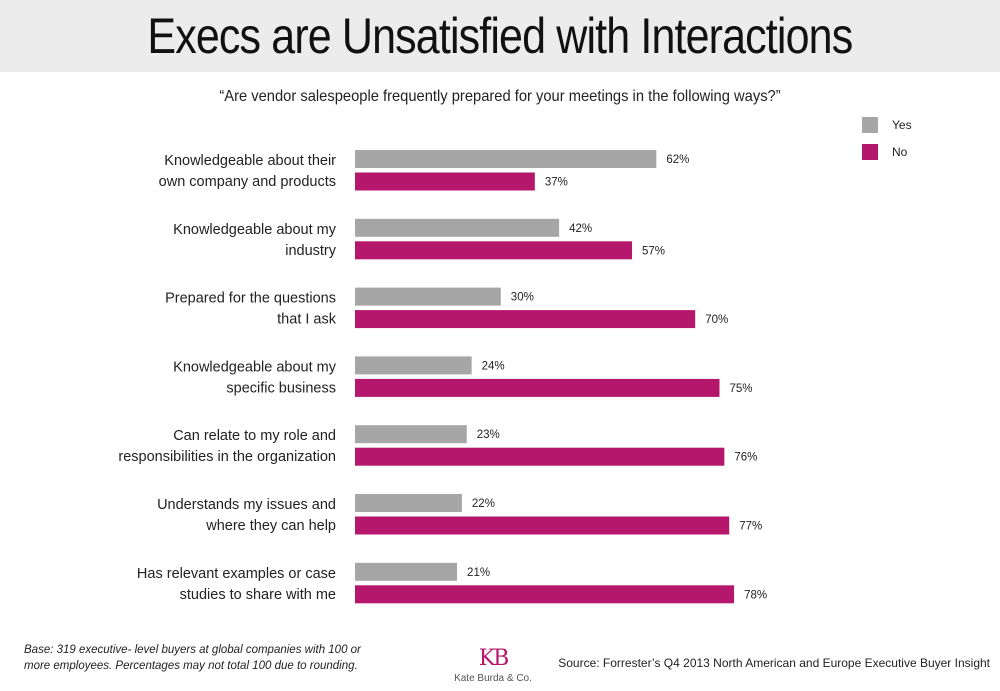 This screenshot has width=1000, height=691. Describe the element at coordinates (307, 320) in the screenshot. I see `category-label-line: that I ask` at that location.